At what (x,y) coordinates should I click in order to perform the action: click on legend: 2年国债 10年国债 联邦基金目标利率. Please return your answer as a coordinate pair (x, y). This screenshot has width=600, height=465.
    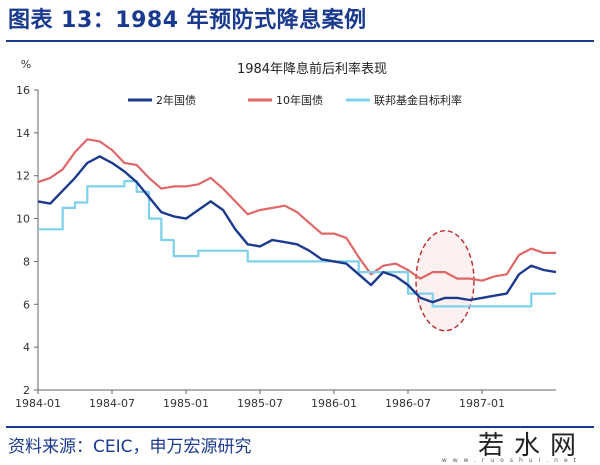
    Looking at the image, I should click on (295, 100).